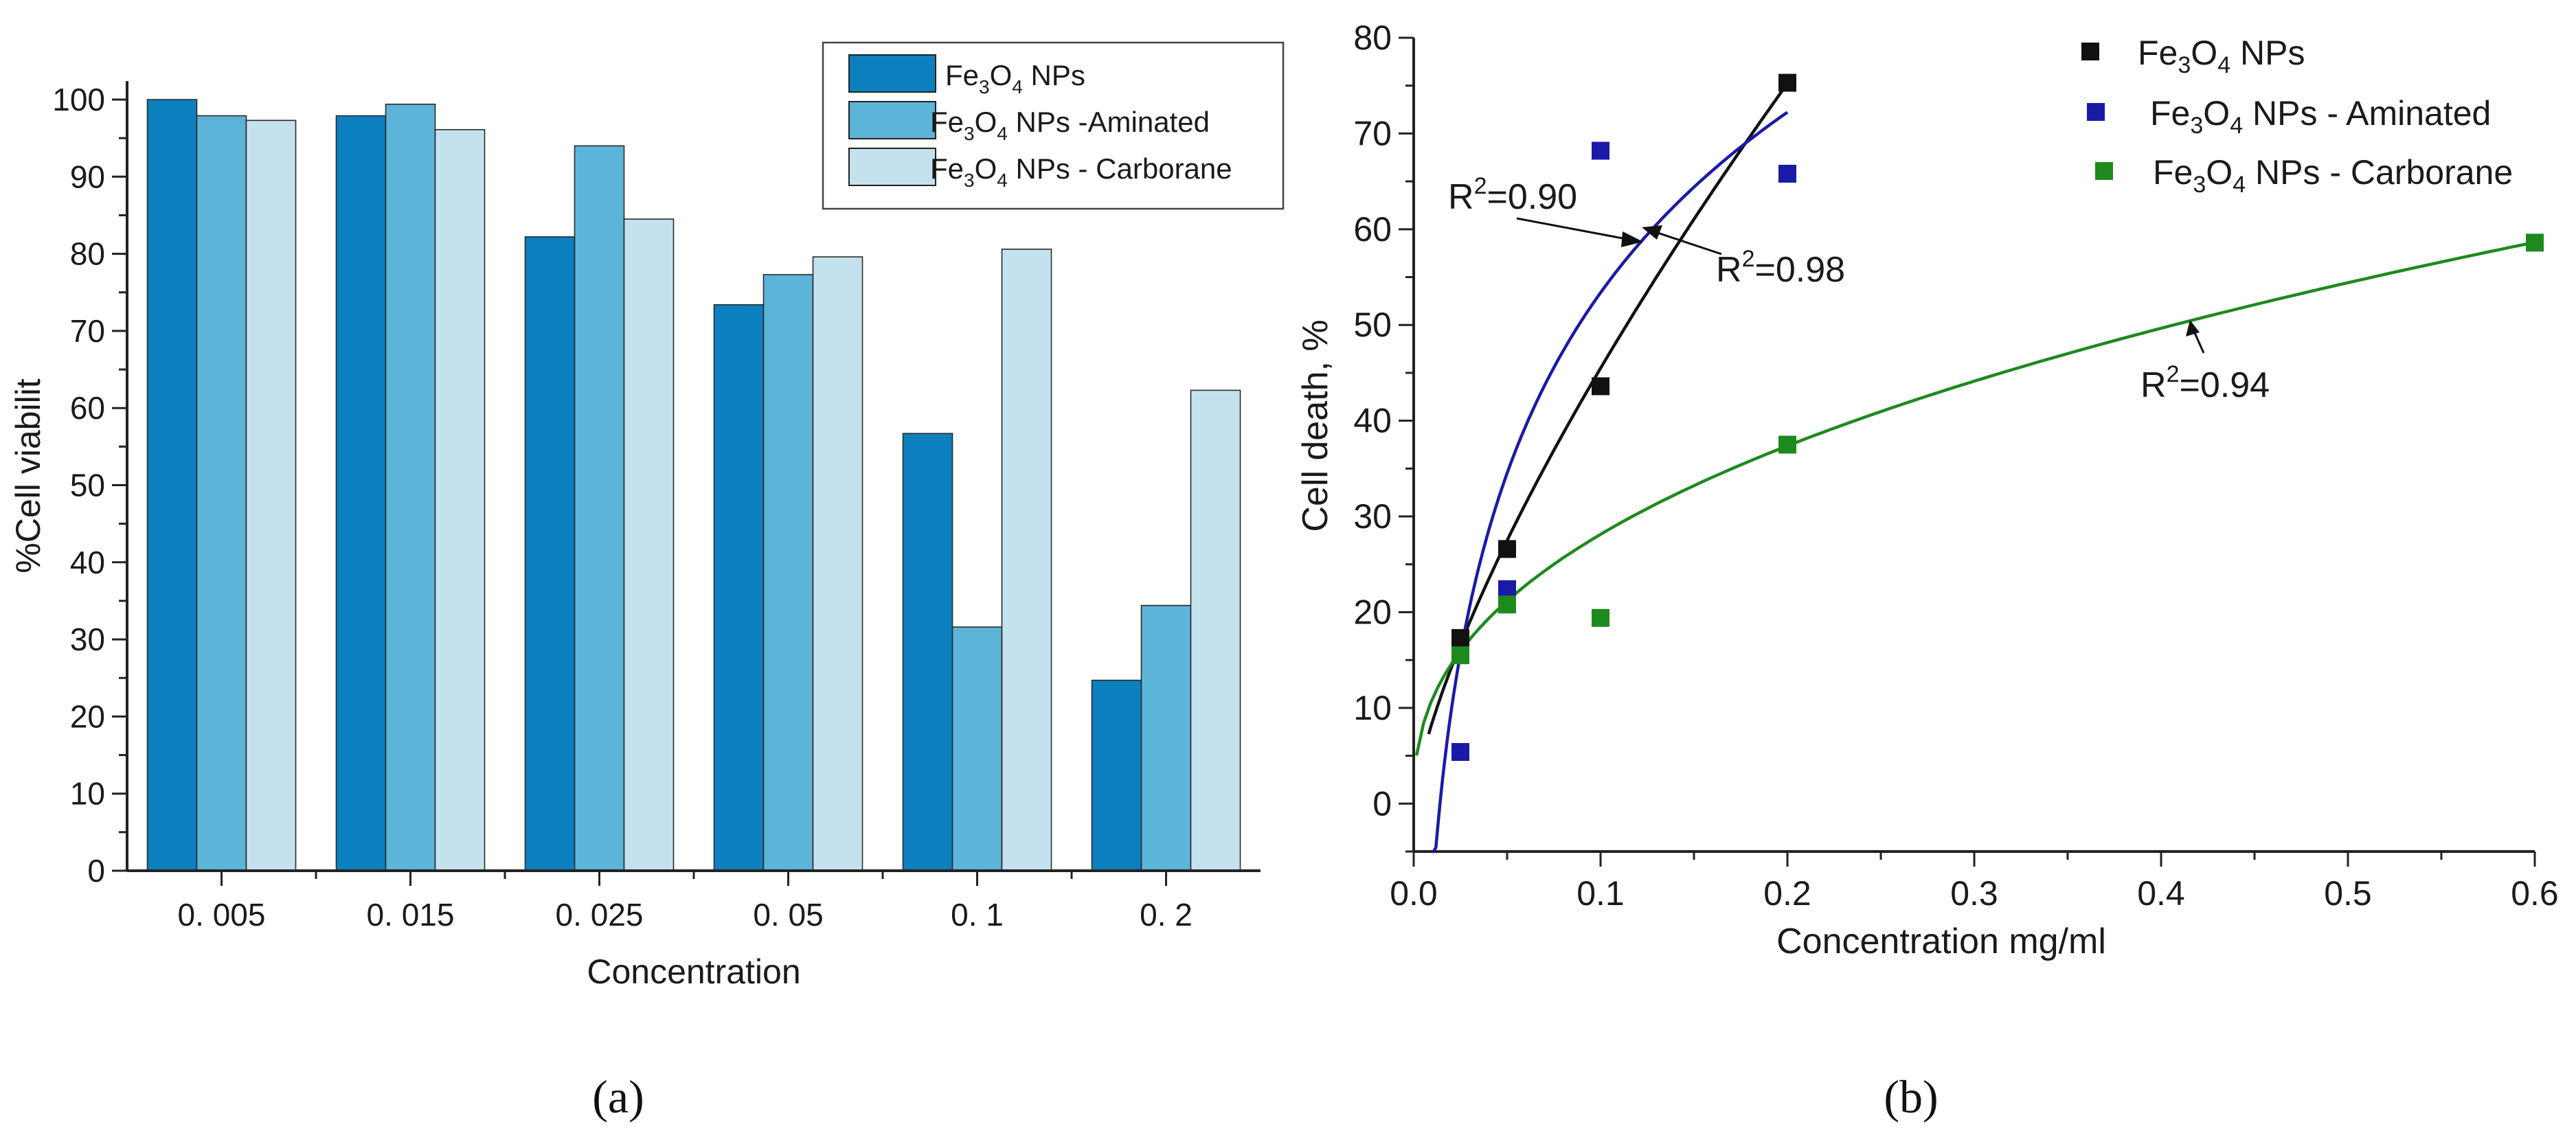 The width and height of the screenshot is (2576, 1131). I want to click on fit-curve-aminated, so click(1610, 482).